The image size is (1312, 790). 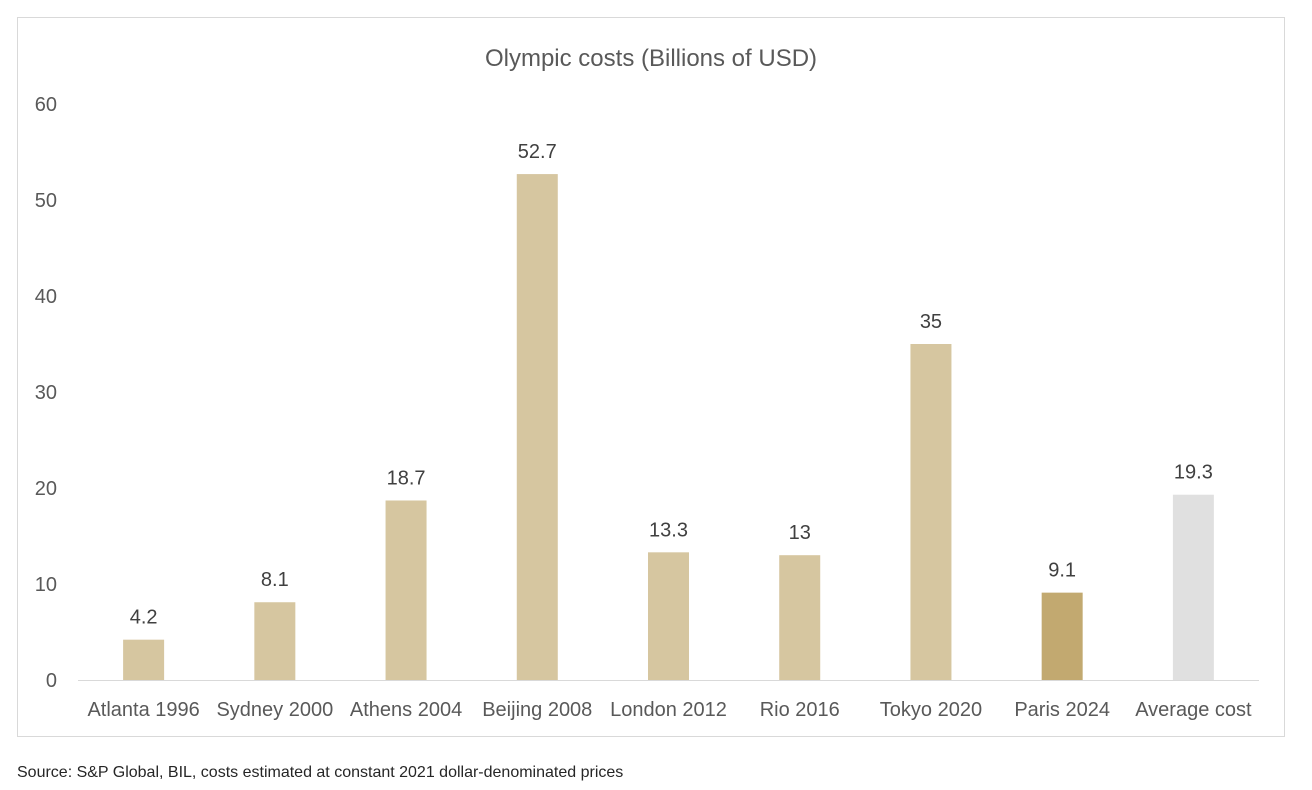 What do you see at coordinates (1062, 571) in the screenshot?
I see `data-label: 9.1` at bounding box center [1062, 571].